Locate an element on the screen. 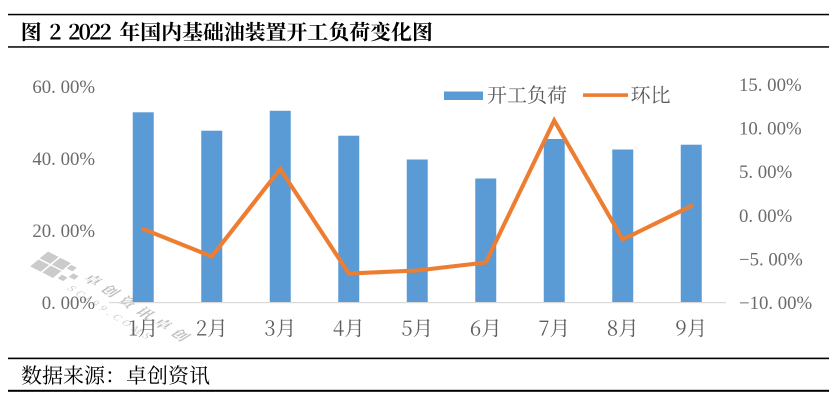 This screenshot has height=407, width=840. svg-text: 20. 00% is located at coordinates (63, 231).